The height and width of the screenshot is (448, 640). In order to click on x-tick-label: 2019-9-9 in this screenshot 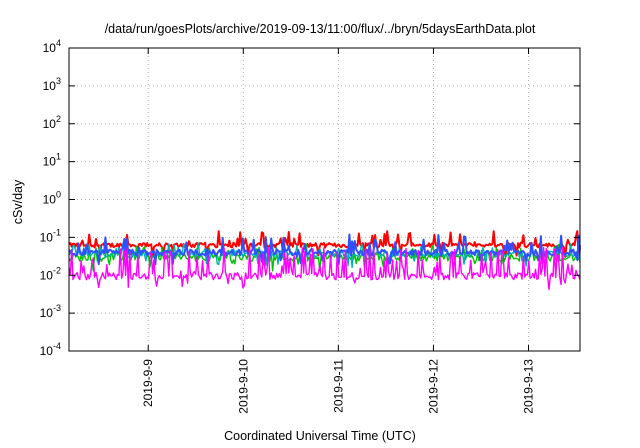, I will do `click(148, 383)`.